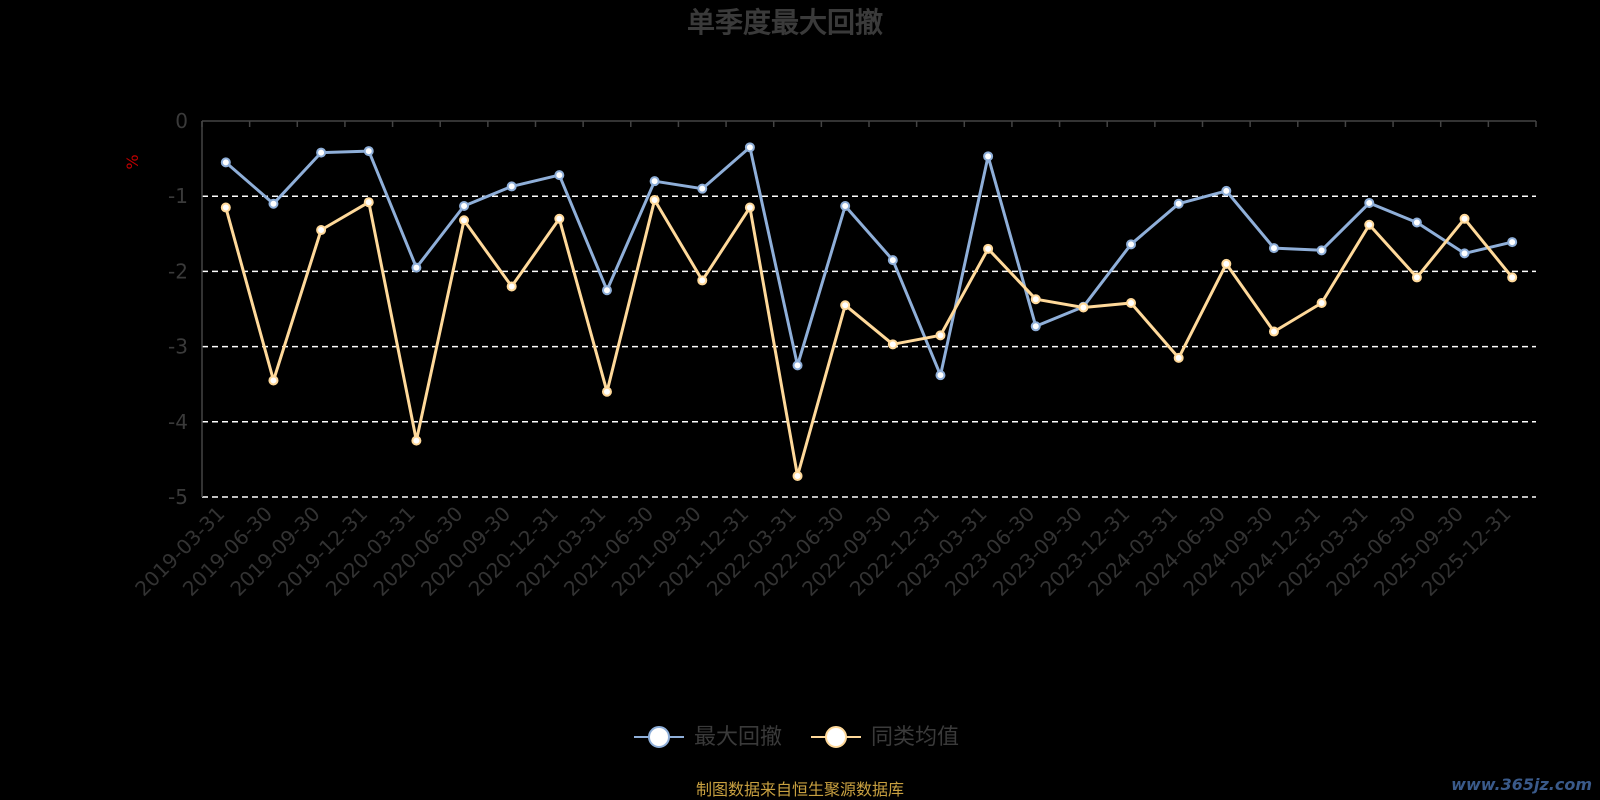 Image resolution: width=1600 pixels, height=800 pixels. Describe the element at coordinates (132, 161) in the screenshot. I see `y-axis-unit: %` at that location.